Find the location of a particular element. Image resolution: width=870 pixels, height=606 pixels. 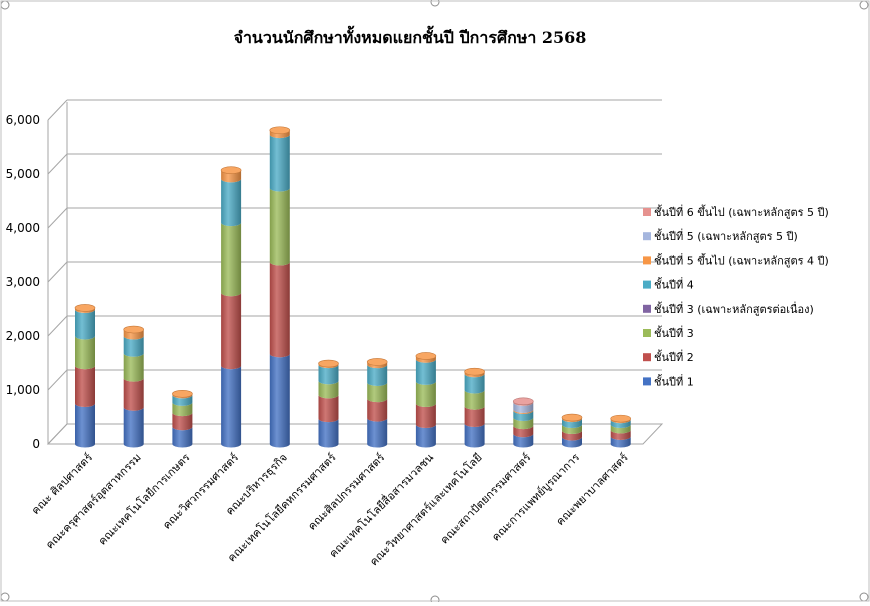

y-tick-label: 3,000 is located at coordinates (23, 282).